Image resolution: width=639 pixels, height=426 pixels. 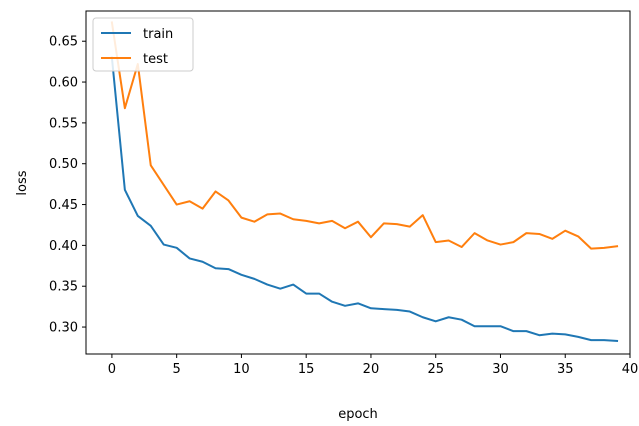 What do you see at coordinates (630, 369) in the screenshot?
I see `x-tick-label: 40` at bounding box center [630, 369].